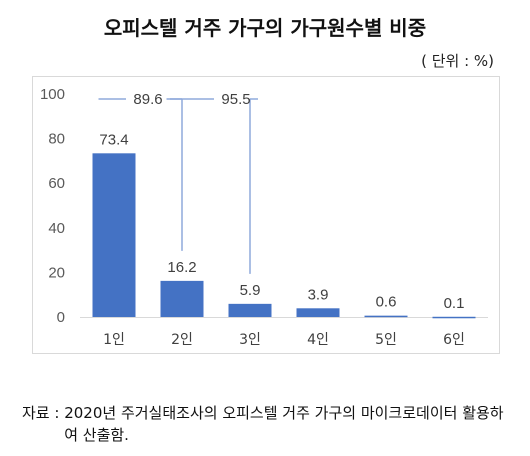  What do you see at coordinates (457, 61) in the screenshot?
I see `unit-note: ( 단위 : %)` at bounding box center [457, 61].